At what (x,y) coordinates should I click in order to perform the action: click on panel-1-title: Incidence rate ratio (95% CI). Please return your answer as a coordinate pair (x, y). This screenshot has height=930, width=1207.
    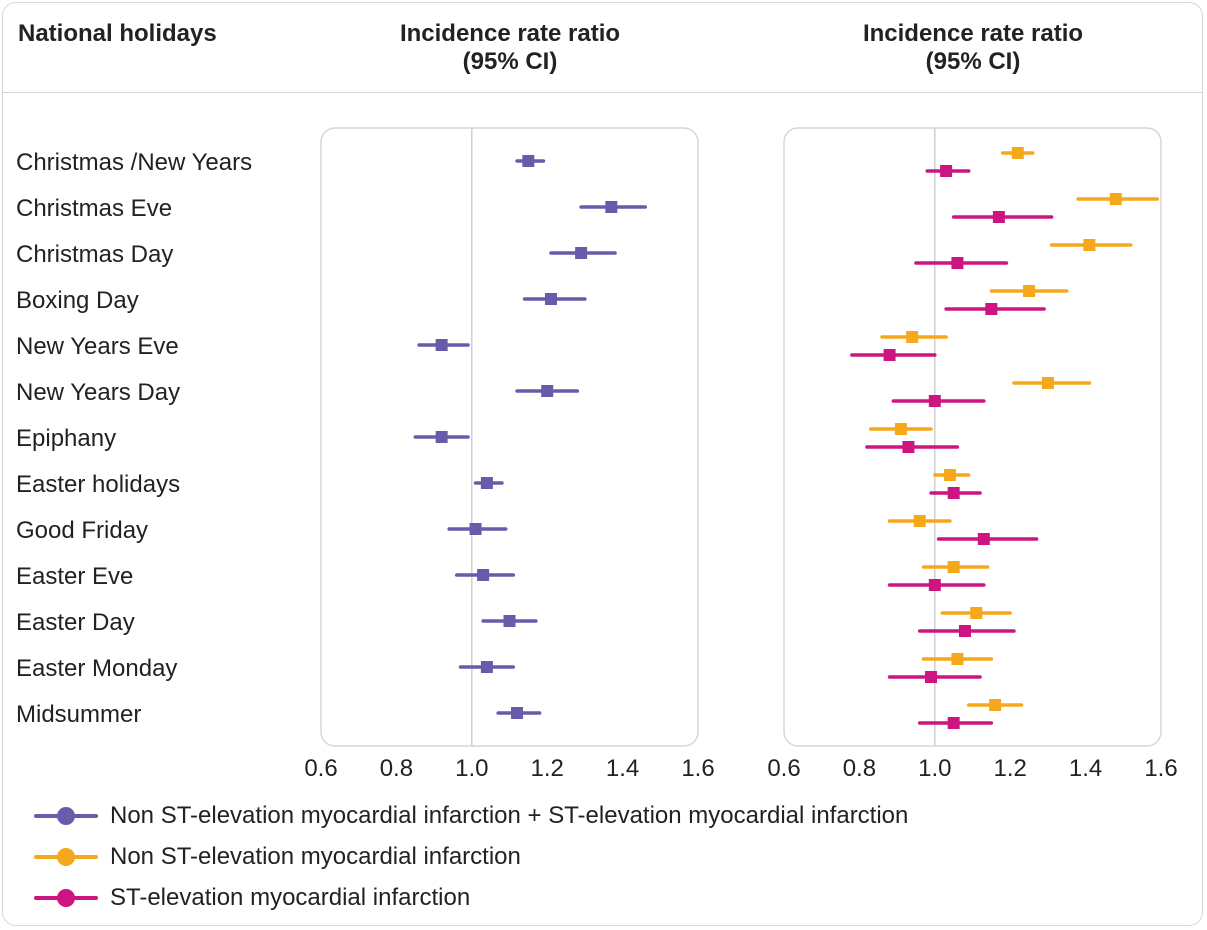
    Looking at the image, I should click on (510, 48).